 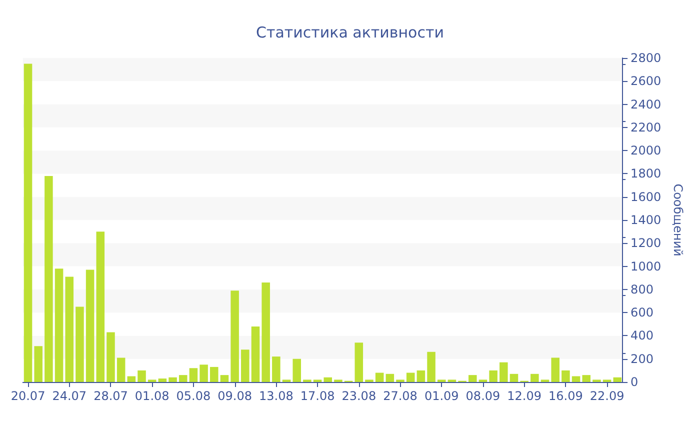 I want to click on y-tick-label: 200, so click(x=642, y=359).